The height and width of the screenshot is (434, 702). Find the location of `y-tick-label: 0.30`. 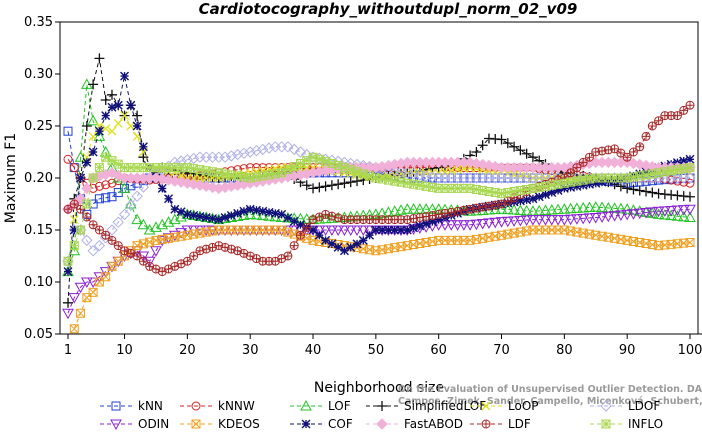

y-tick-label: 0.30 is located at coordinates (38, 74).